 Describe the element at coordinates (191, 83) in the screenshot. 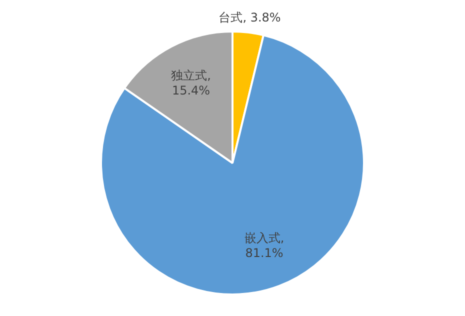

I see `slice-label: 独立式, 15.4%` at that location.